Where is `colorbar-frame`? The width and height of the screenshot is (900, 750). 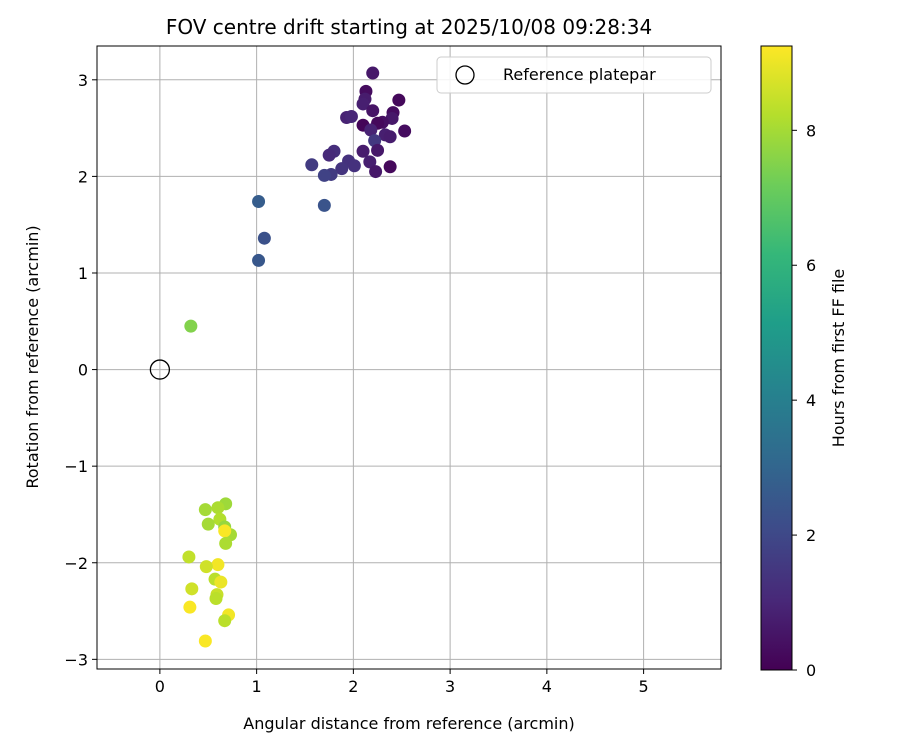
colorbar-frame is located at coordinates (776, 358).